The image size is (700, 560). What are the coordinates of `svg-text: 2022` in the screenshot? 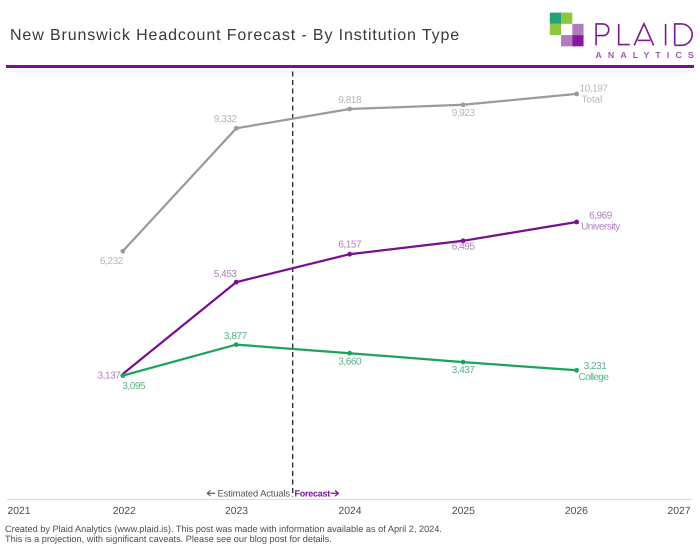 It's located at (124, 511).